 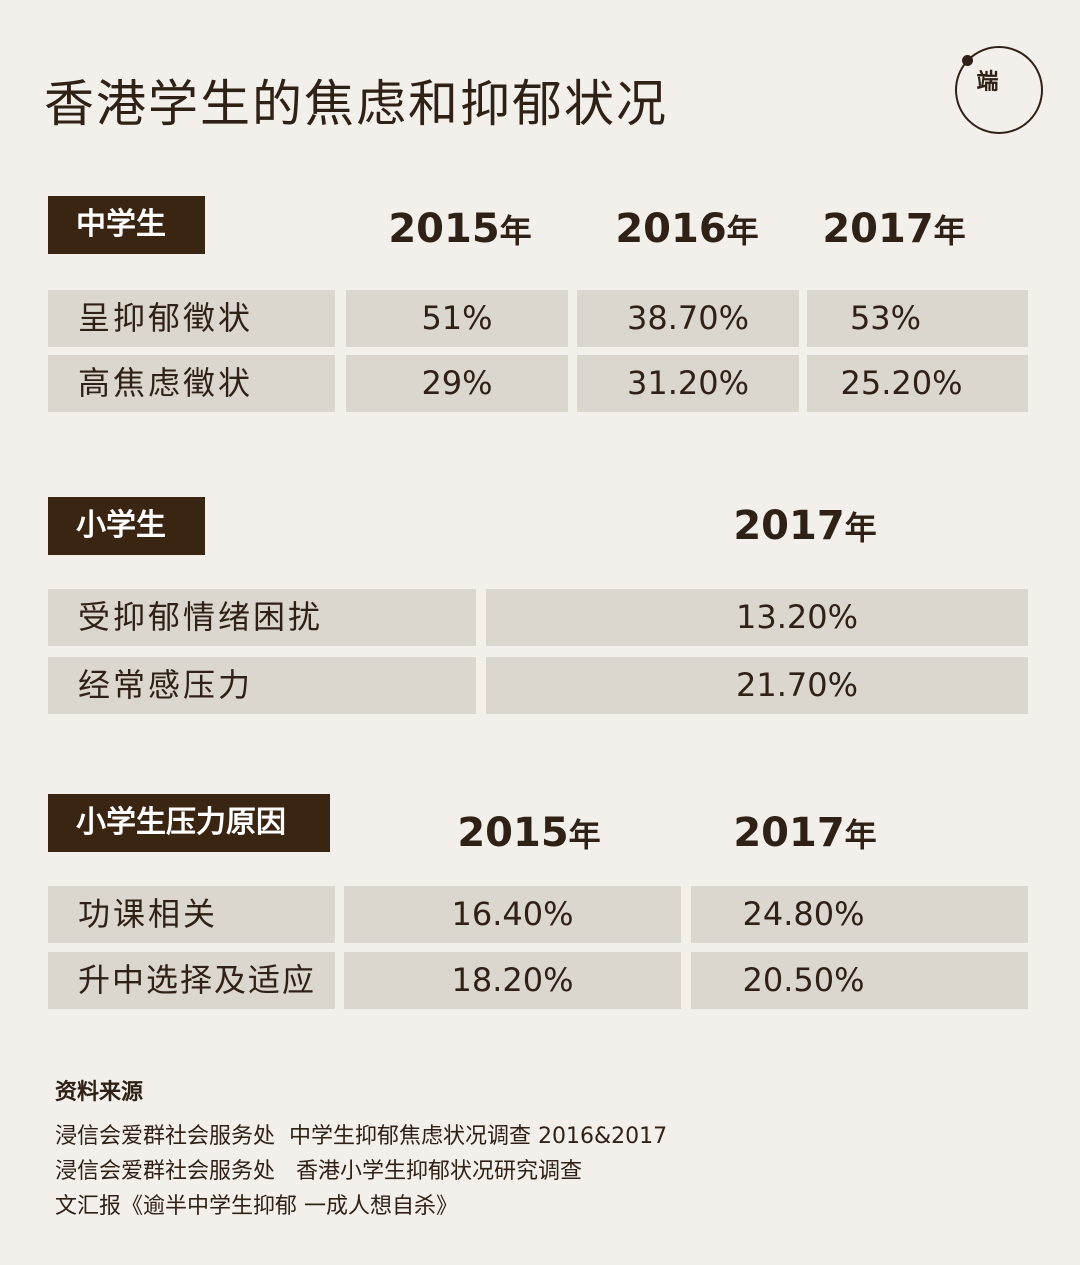 What do you see at coordinates (191, 383) in the screenshot?
I see `row-label: 高焦虑徵状` at bounding box center [191, 383].